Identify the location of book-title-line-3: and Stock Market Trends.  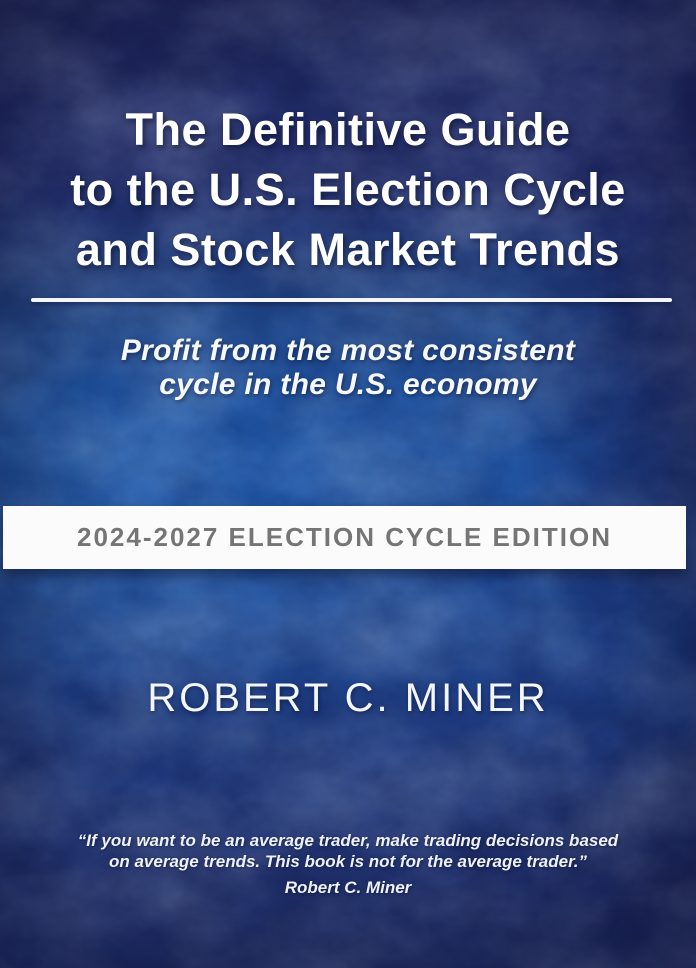
(348, 249).